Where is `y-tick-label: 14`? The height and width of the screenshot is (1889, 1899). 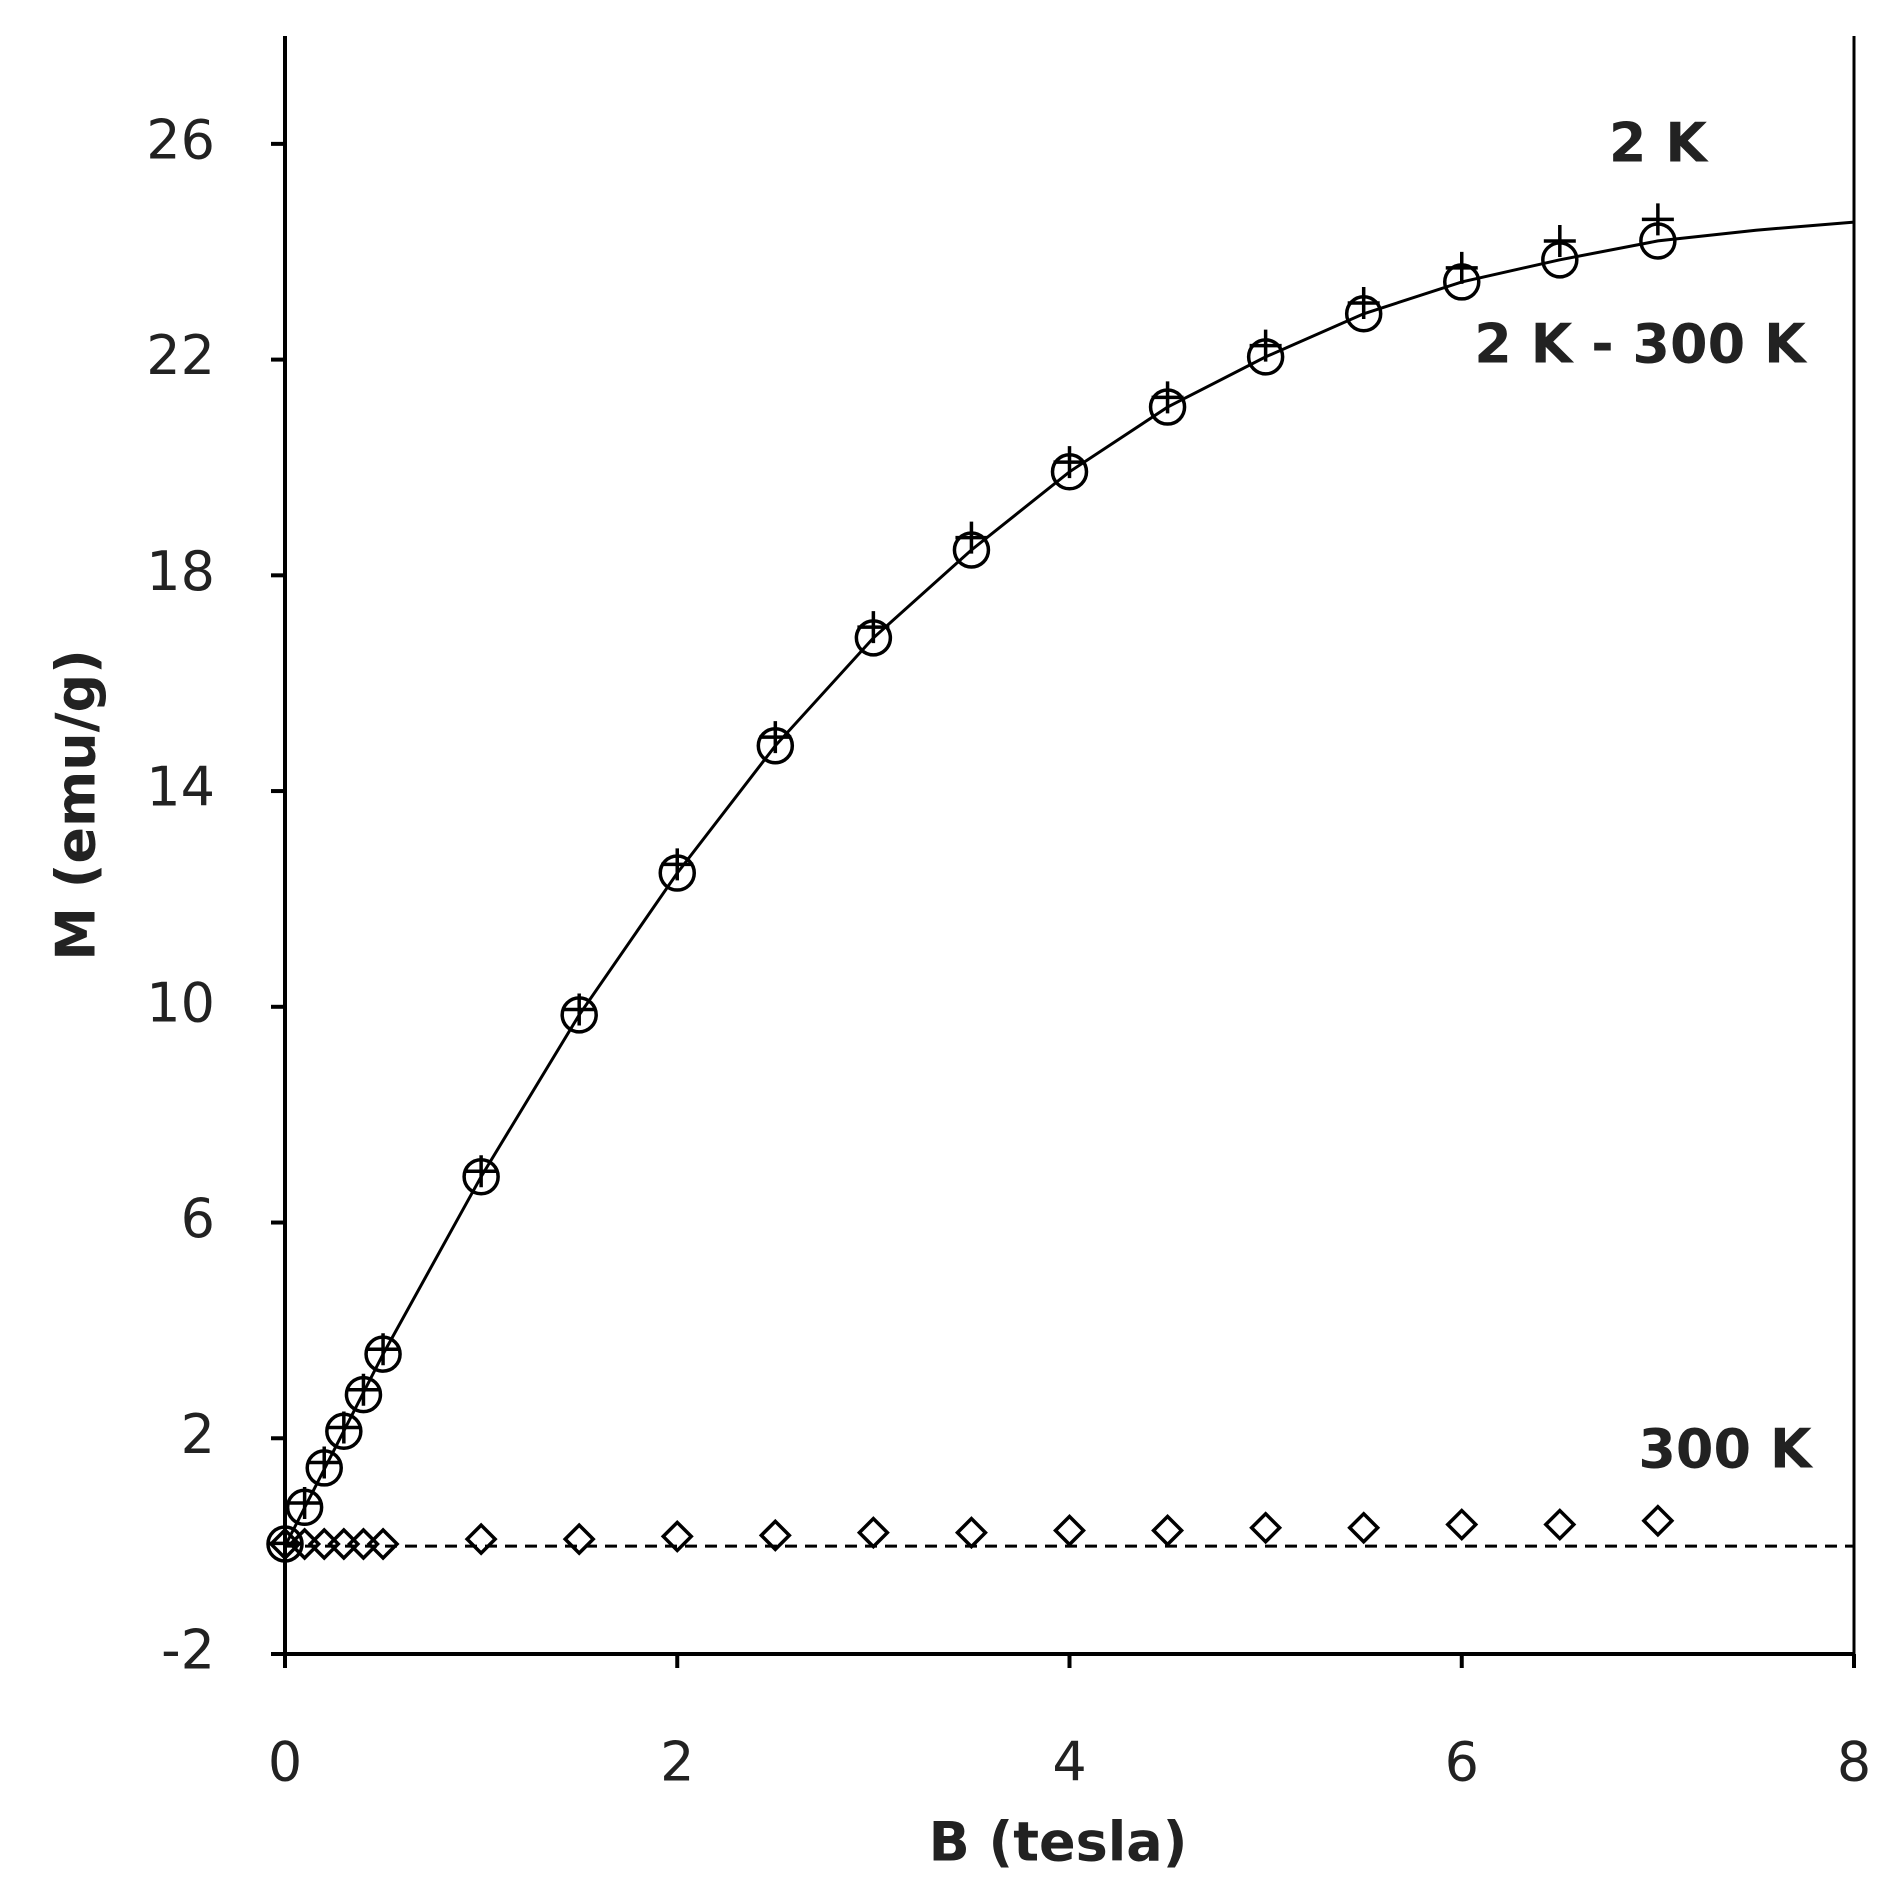
y-tick-label: 14 is located at coordinates (180, 787).